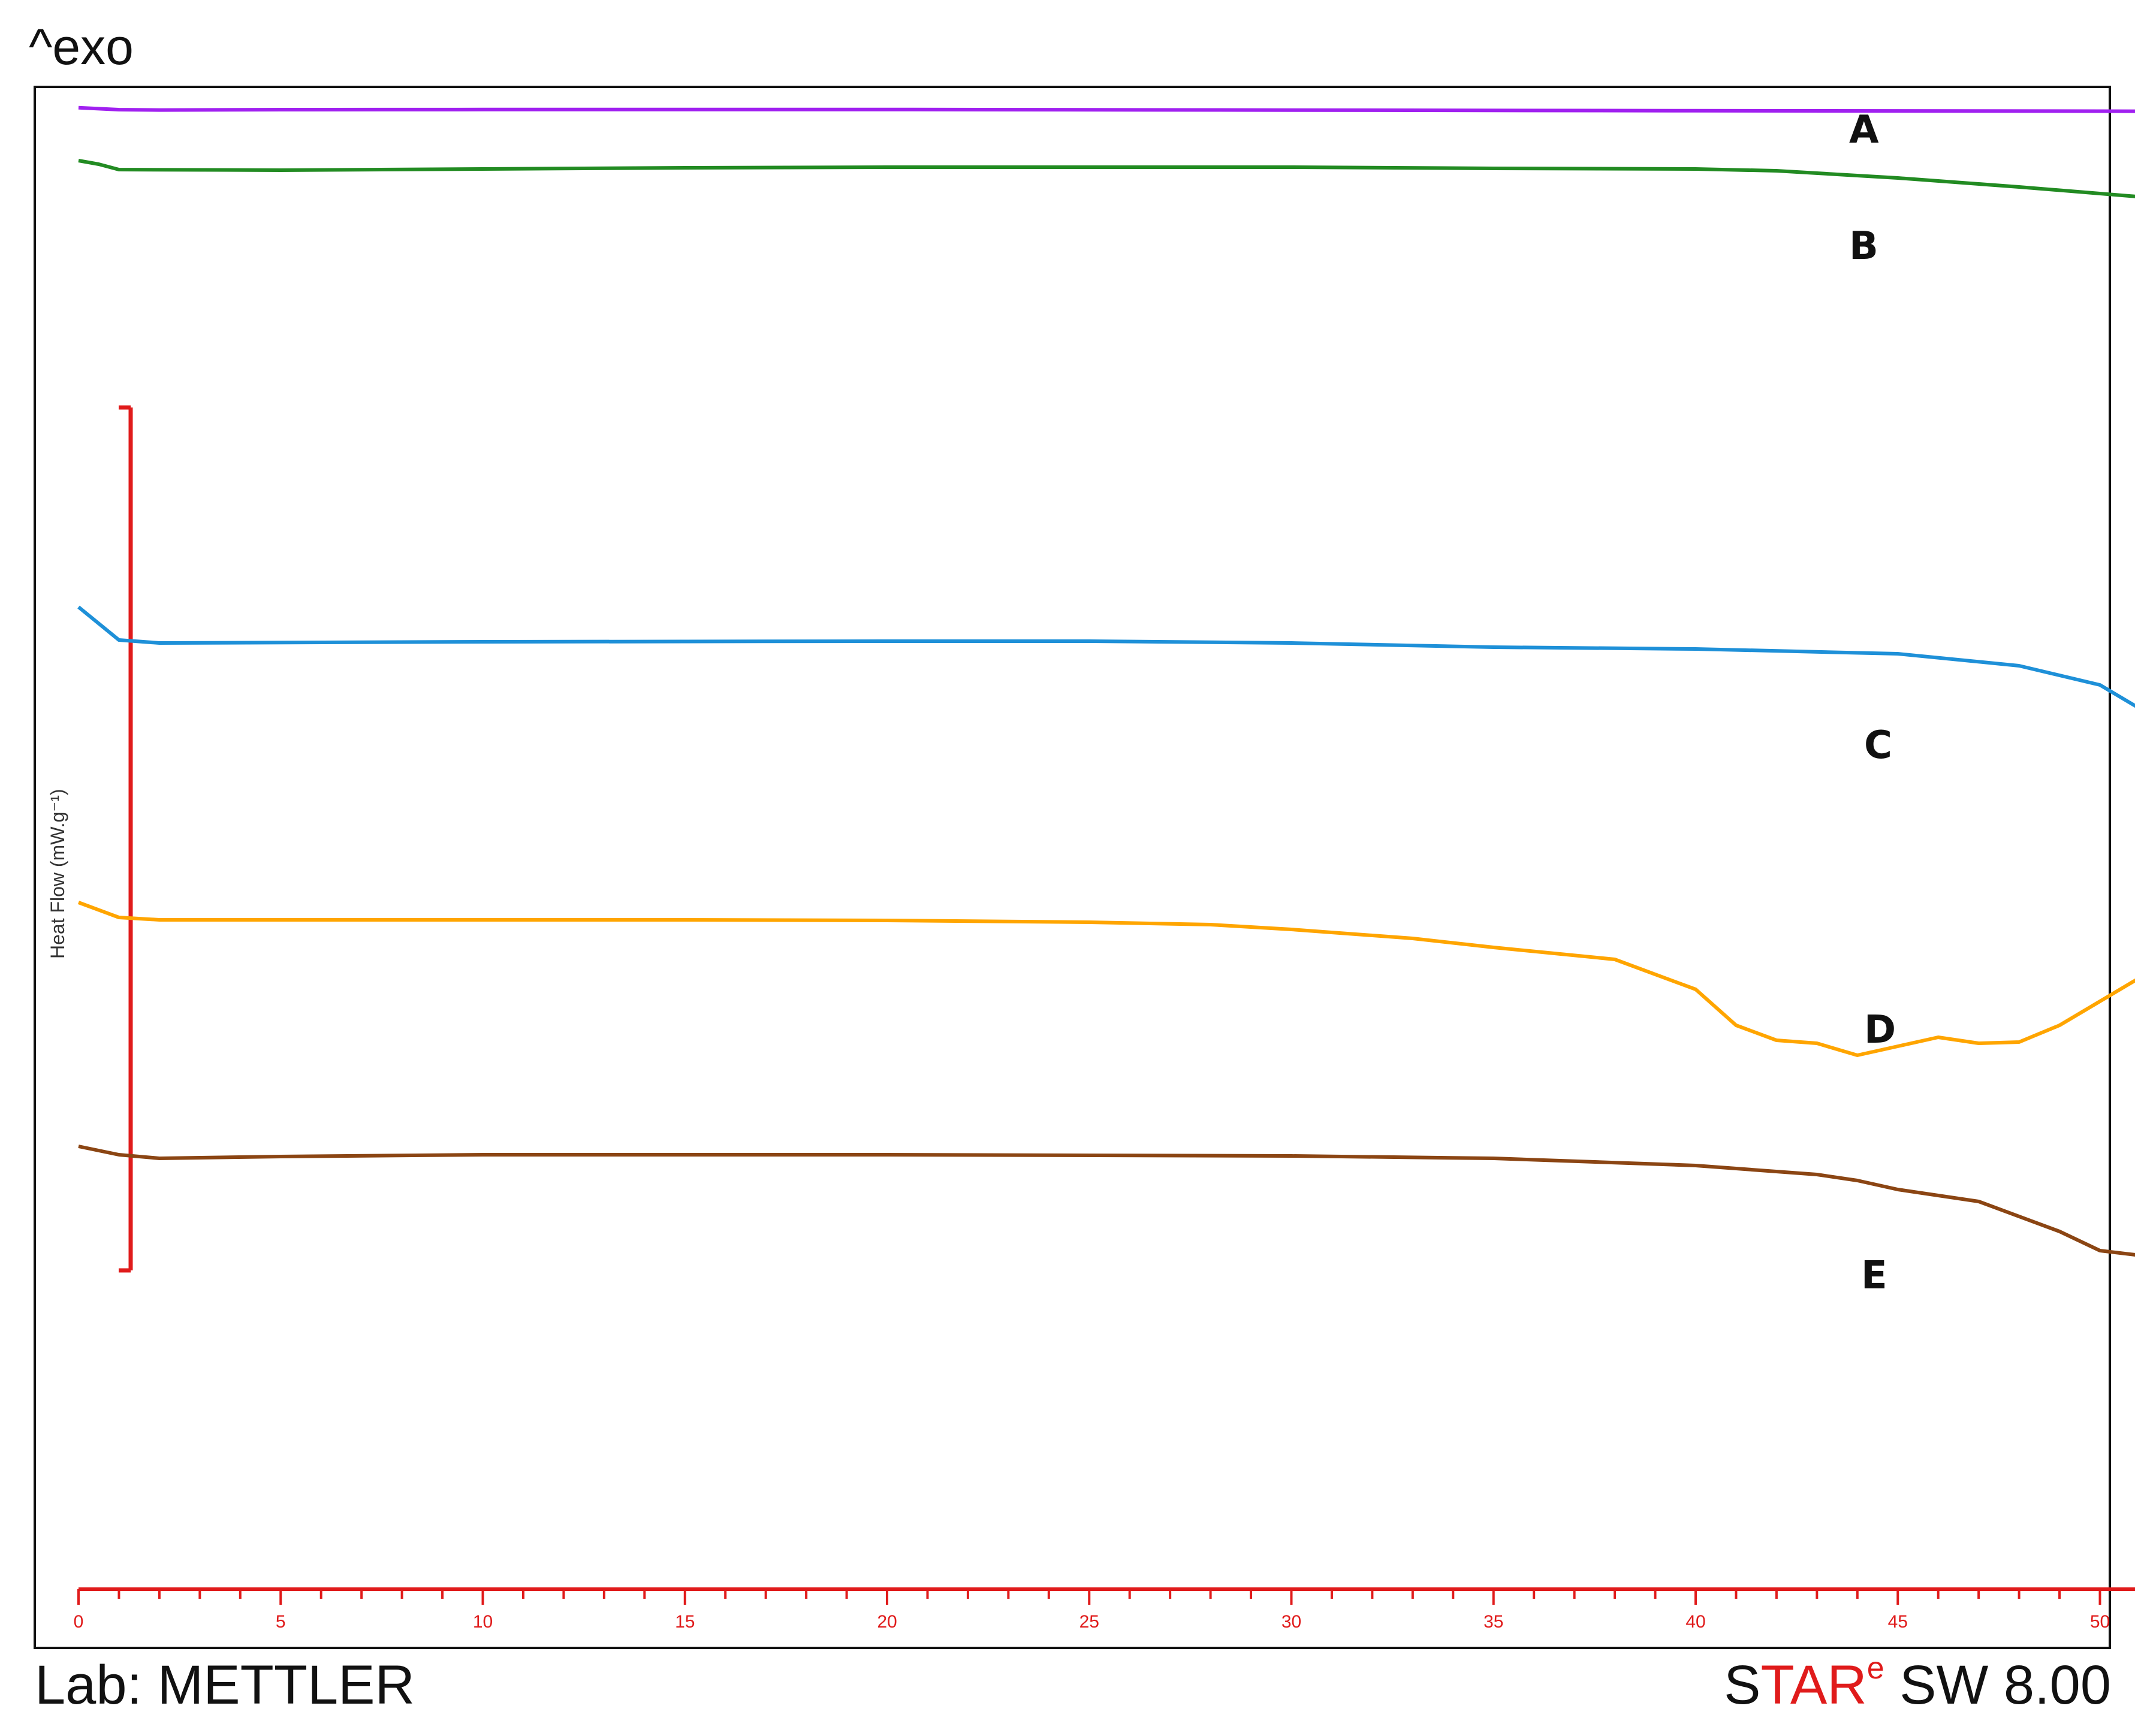  What do you see at coordinates (1104, 1609) in the screenshot?
I see `temperature-axis: 05101520253035404550556065707580859095°C` at bounding box center [1104, 1609].